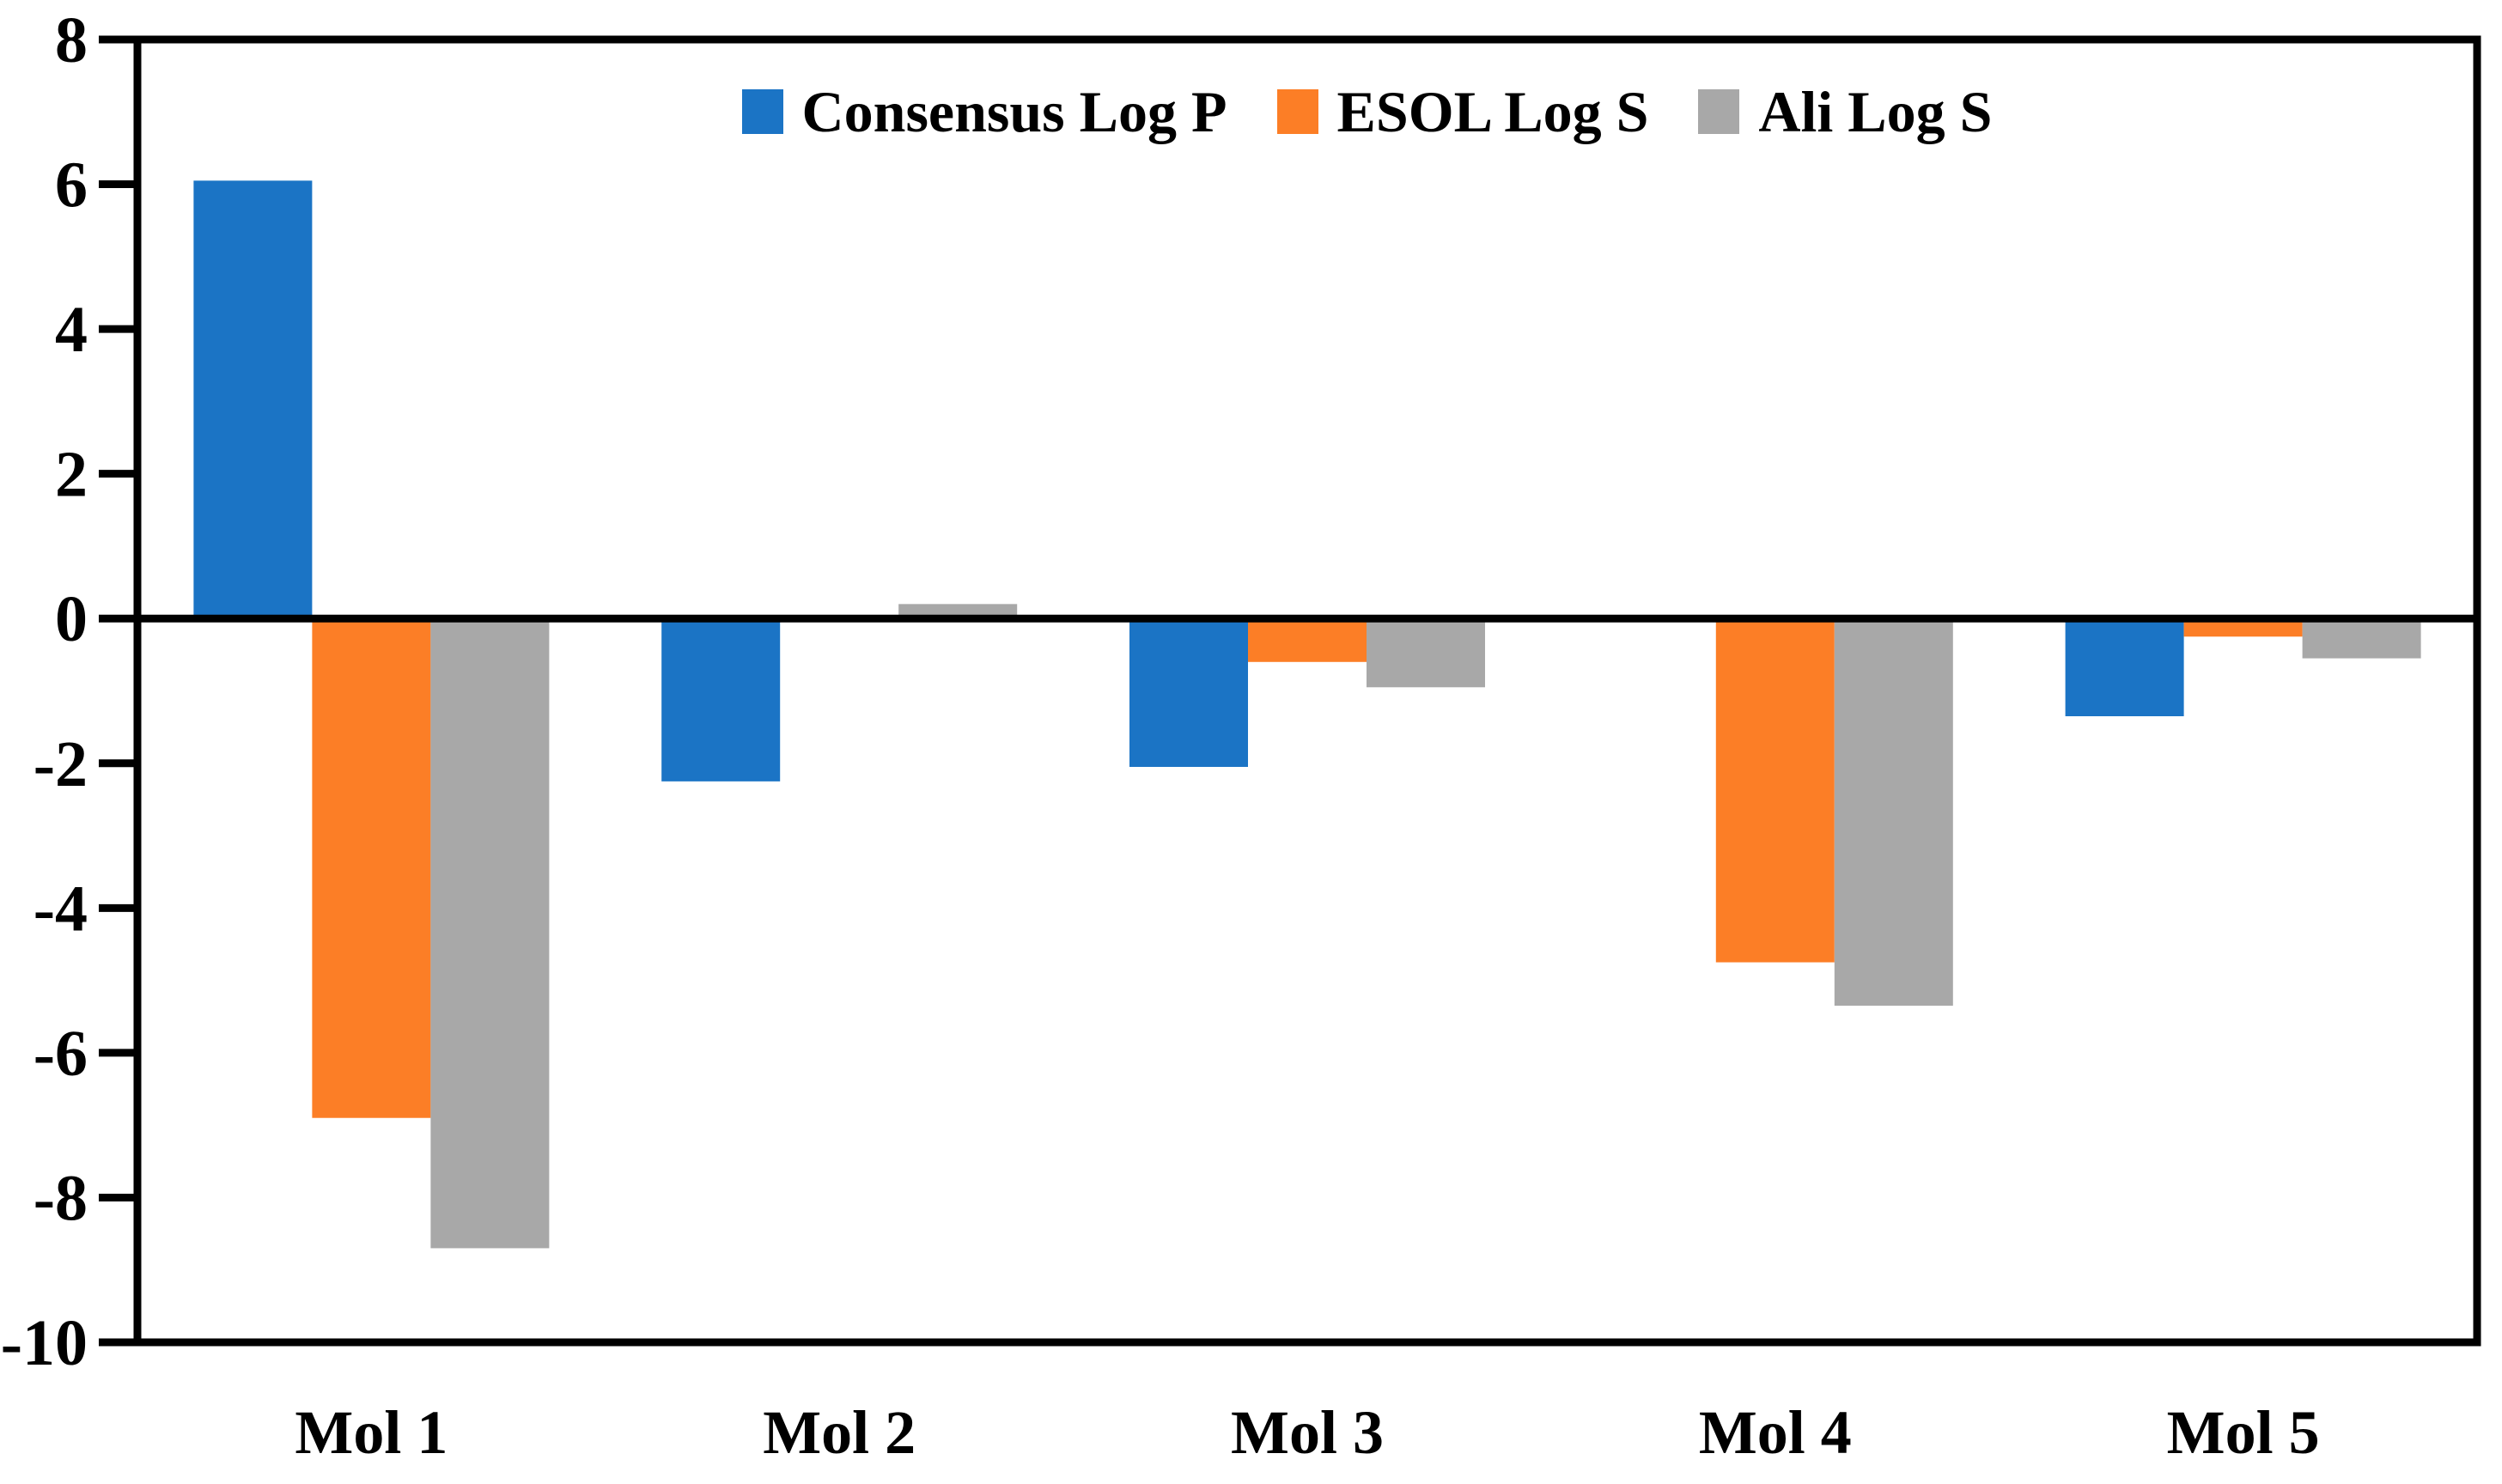  I want to click on x-axis-label: Mol 4, so click(1776, 1432).